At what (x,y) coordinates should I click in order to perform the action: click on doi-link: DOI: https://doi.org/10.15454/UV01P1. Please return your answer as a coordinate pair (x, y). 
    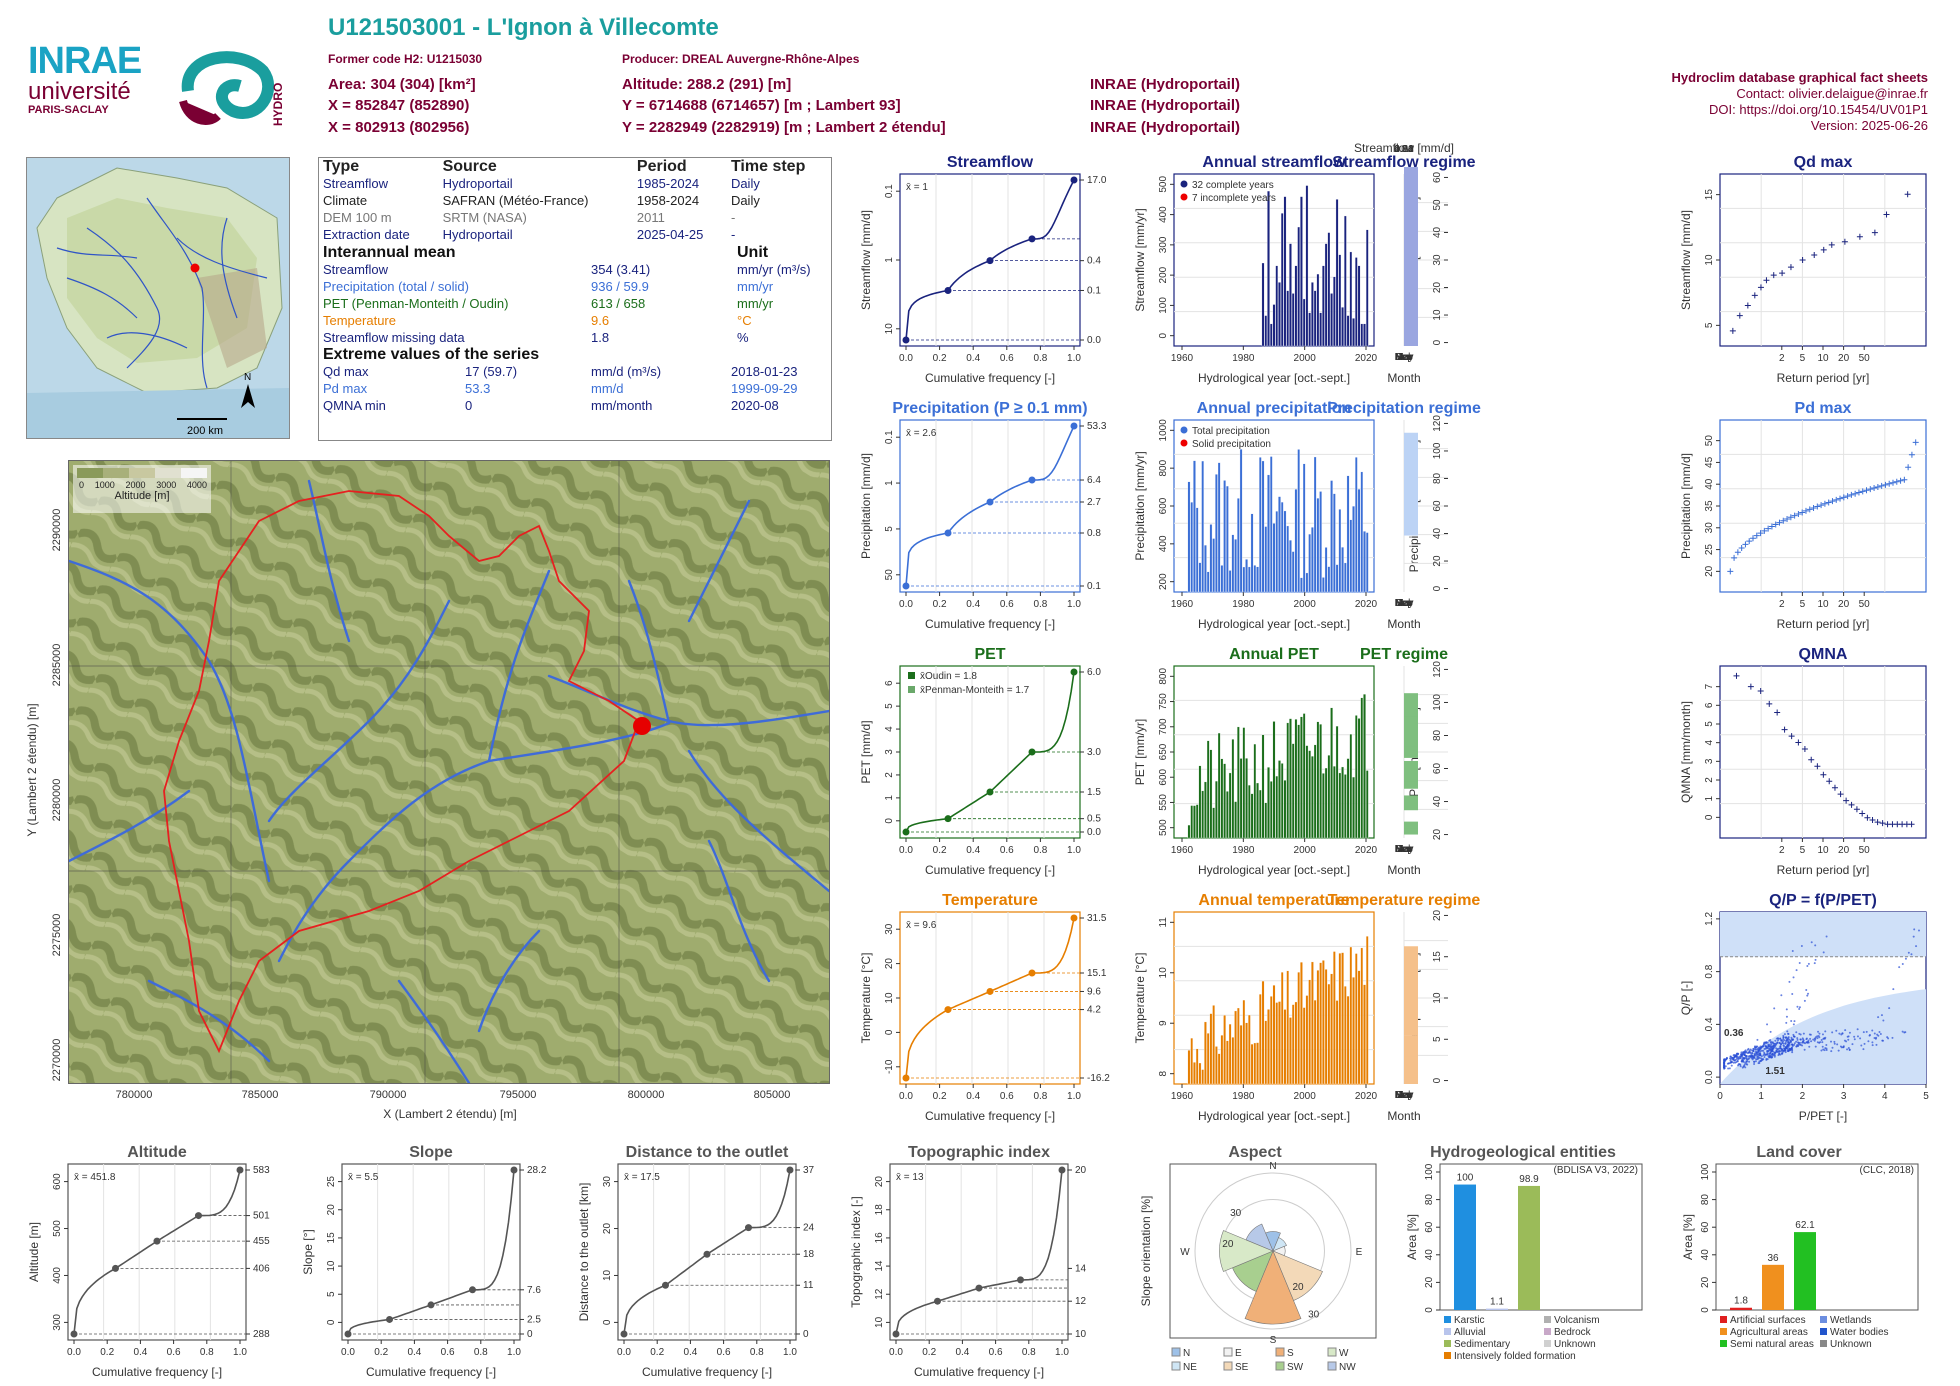
    Looking at the image, I should click on (1818, 109).